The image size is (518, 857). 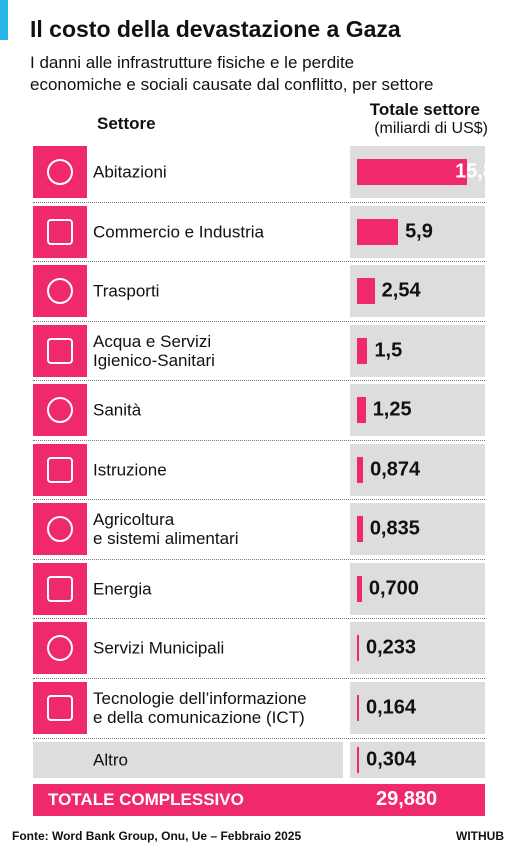 What do you see at coordinates (159, 648) in the screenshot?
I see `category-label: Servizi Municipali` at bounding box center [159, 648].